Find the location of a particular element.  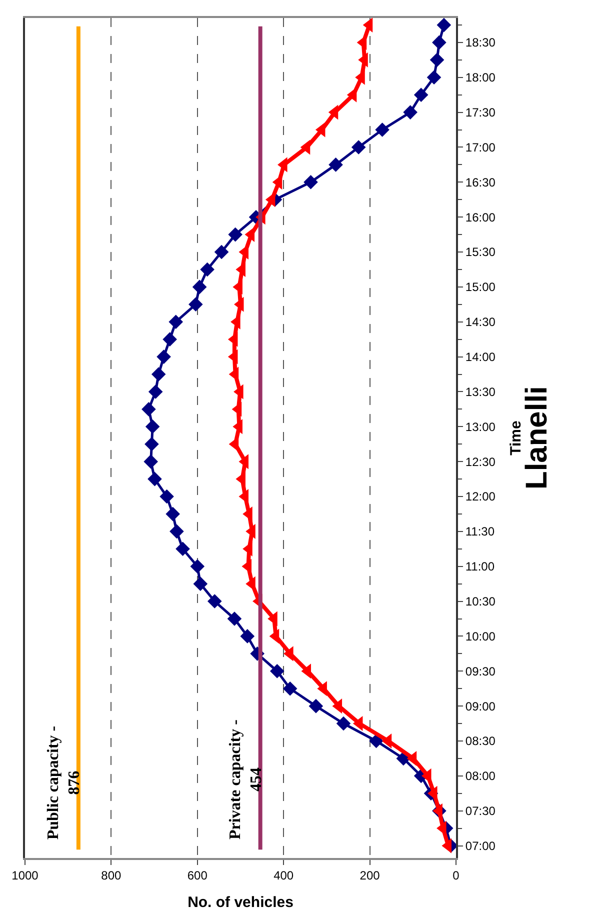

y-tick-label: 14:00 is located at coordinates (480, 357).